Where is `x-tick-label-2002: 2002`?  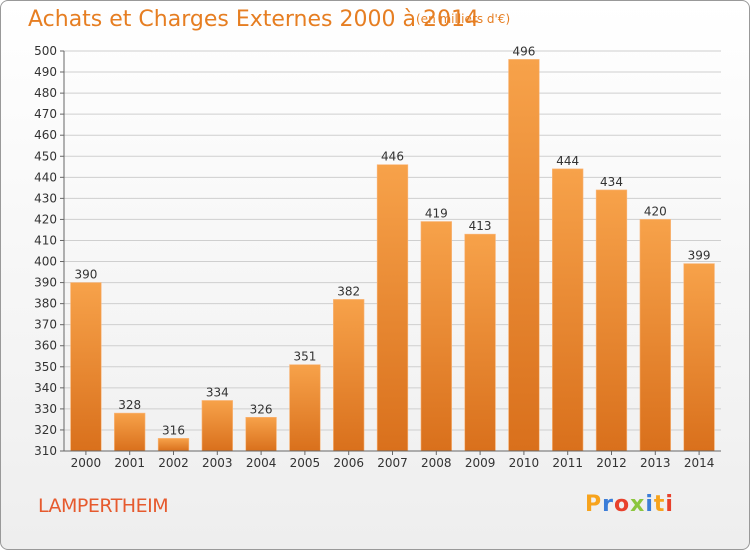 x-tick-label-2002: 2002 is located at coordinates (173, 463).